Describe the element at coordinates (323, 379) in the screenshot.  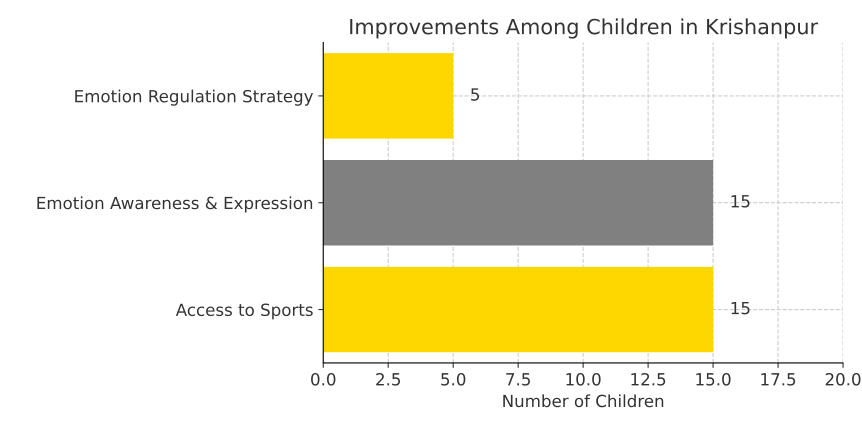
I see `x-tick-label: 0.0` at that location.